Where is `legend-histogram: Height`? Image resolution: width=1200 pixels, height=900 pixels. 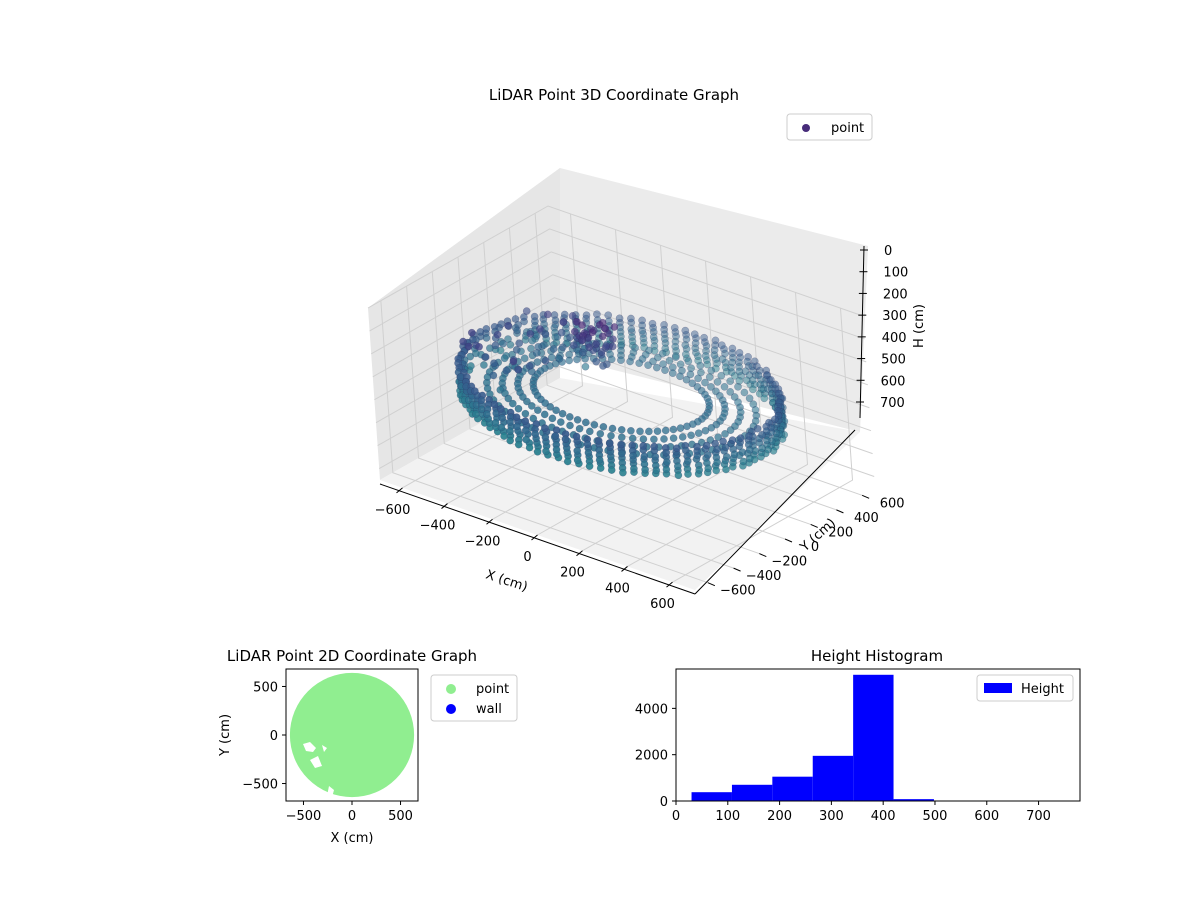 legend-histogram: Height is located at coordinates (1025, 688).